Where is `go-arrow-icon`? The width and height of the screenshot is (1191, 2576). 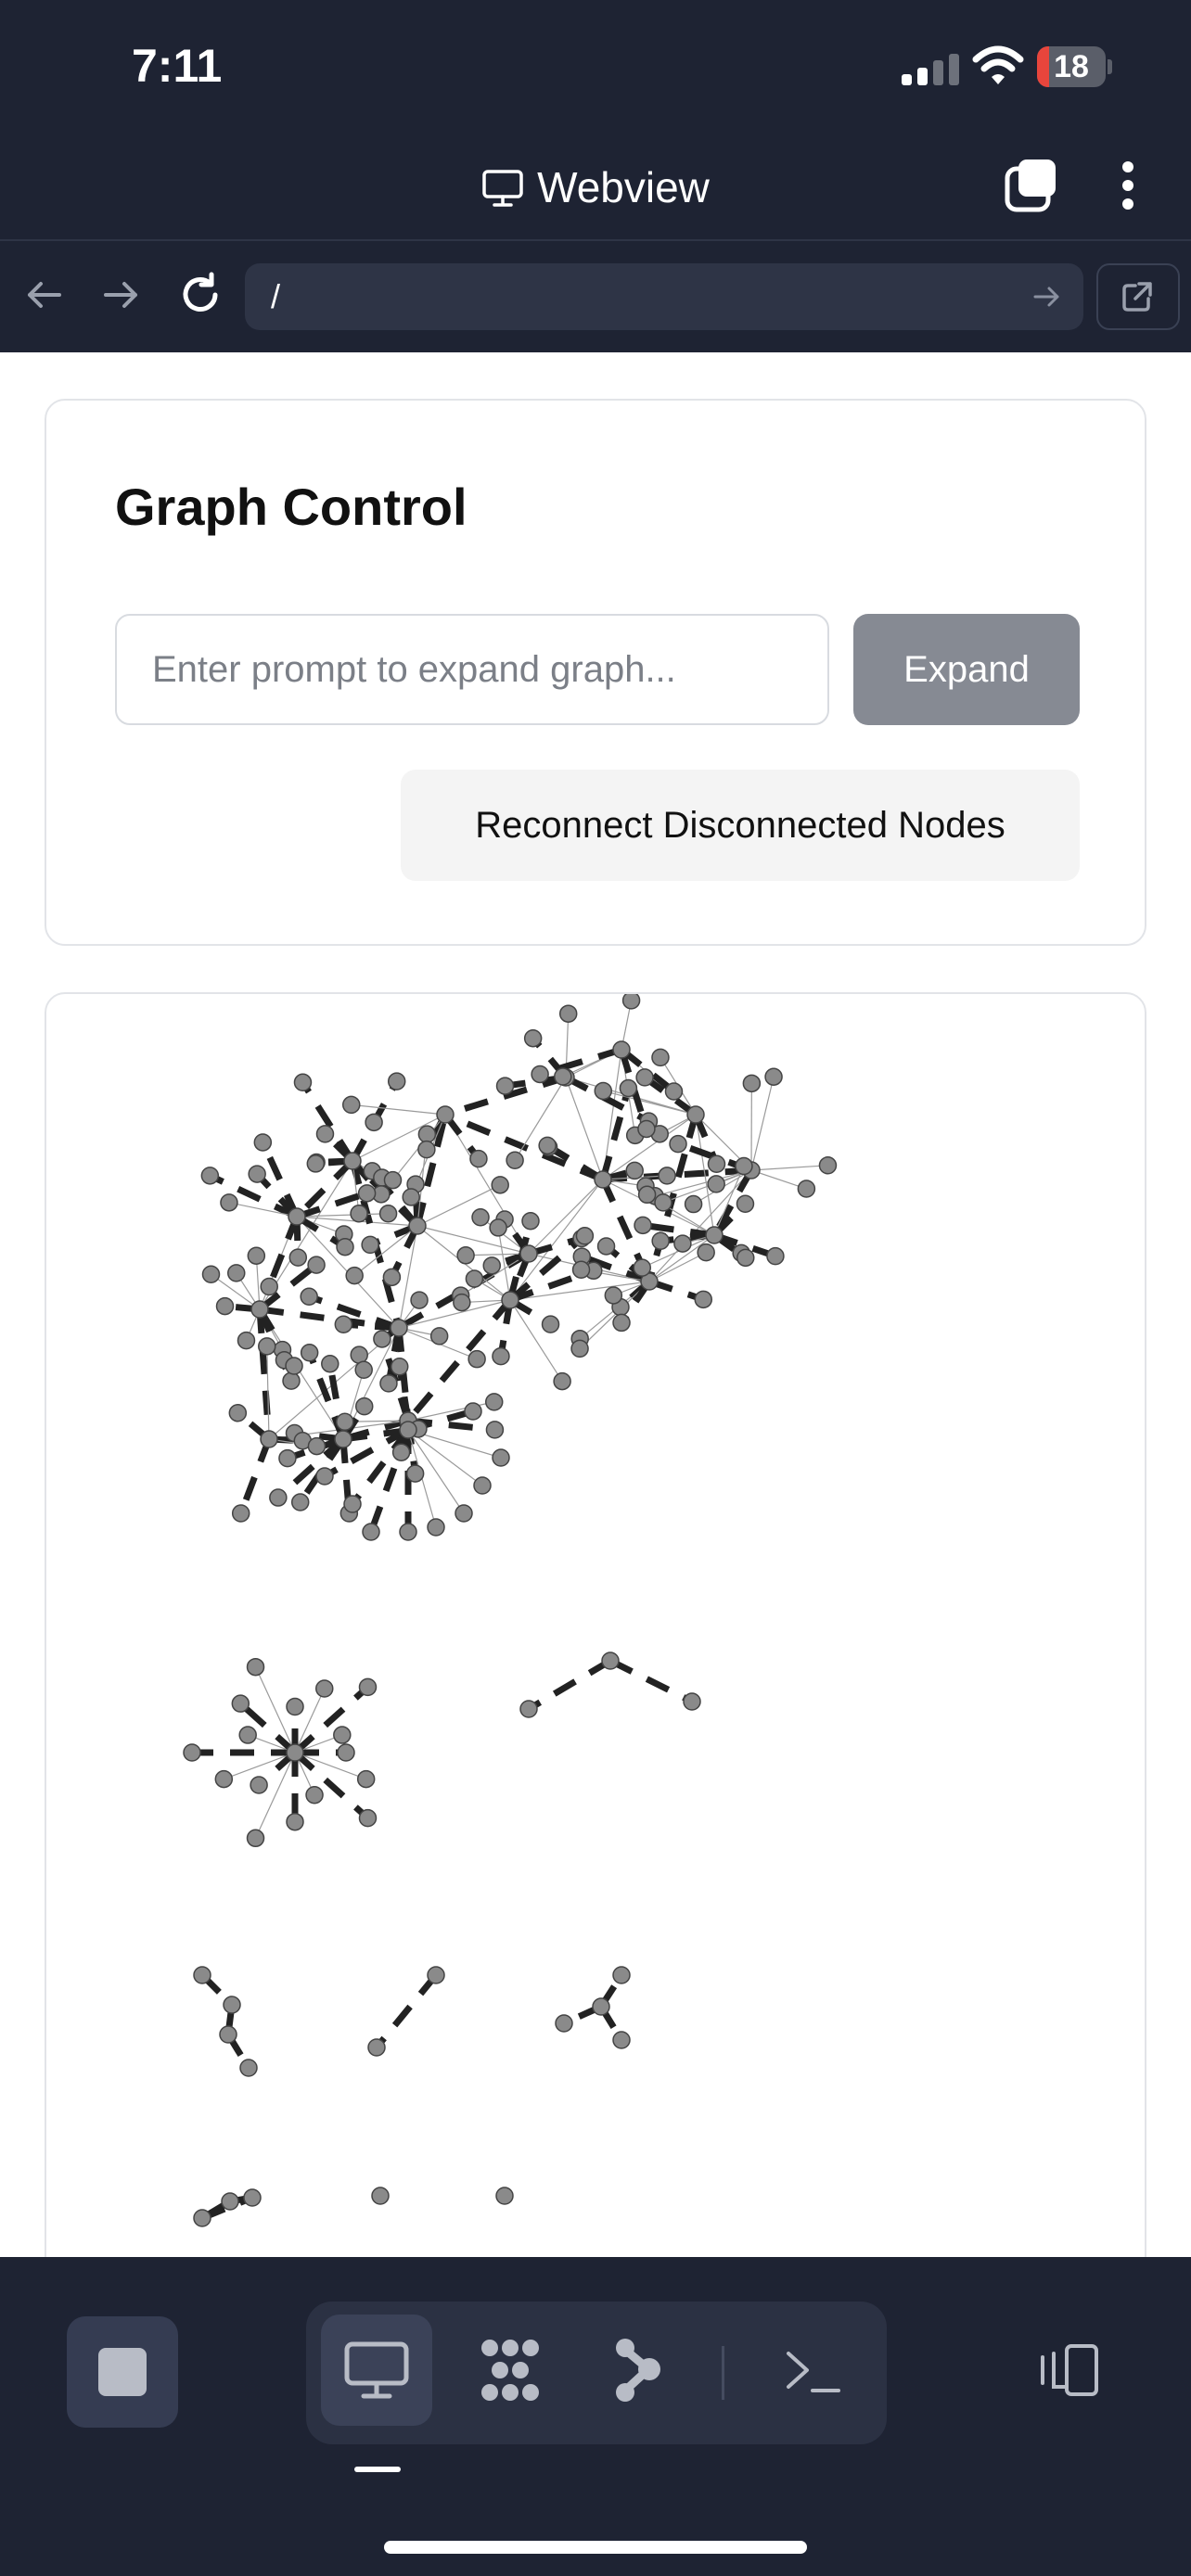 go-arrow-icon is located at coordinates (1046, 297).